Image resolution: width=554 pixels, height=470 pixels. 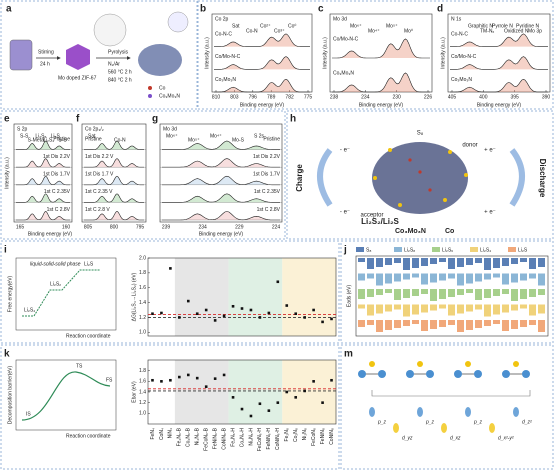 What do you see at coordinates (485, 250) in the screenshot?
I see `legend-label: Li₂S₄` at bounding box center [485, 250].